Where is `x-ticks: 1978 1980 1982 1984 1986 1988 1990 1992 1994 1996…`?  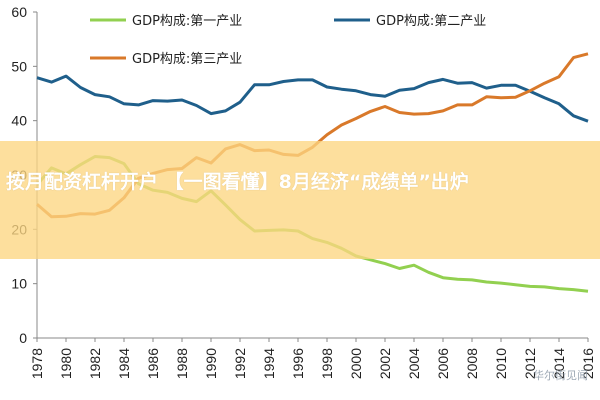 x-ticks: 1978 1980 1982 1984 1986 1988 1990 1992 1994 1996… is located at coordinates (312, 358).